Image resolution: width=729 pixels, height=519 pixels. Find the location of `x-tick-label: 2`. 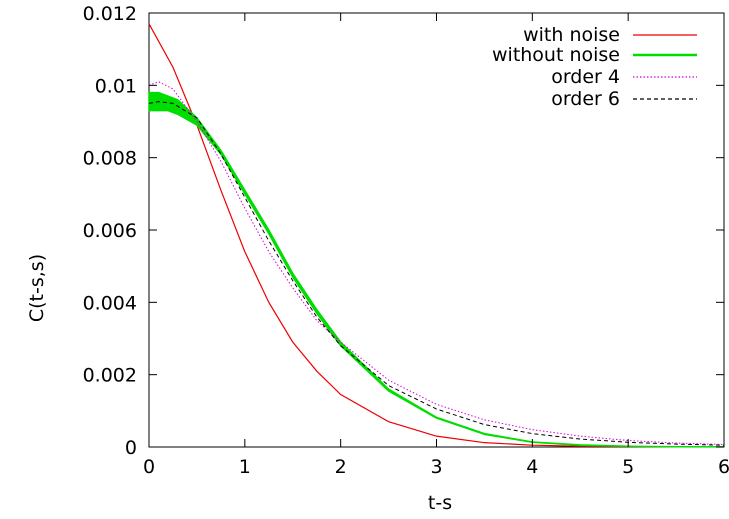

x-tick-label: 2 is located at coordinates (341, 467).